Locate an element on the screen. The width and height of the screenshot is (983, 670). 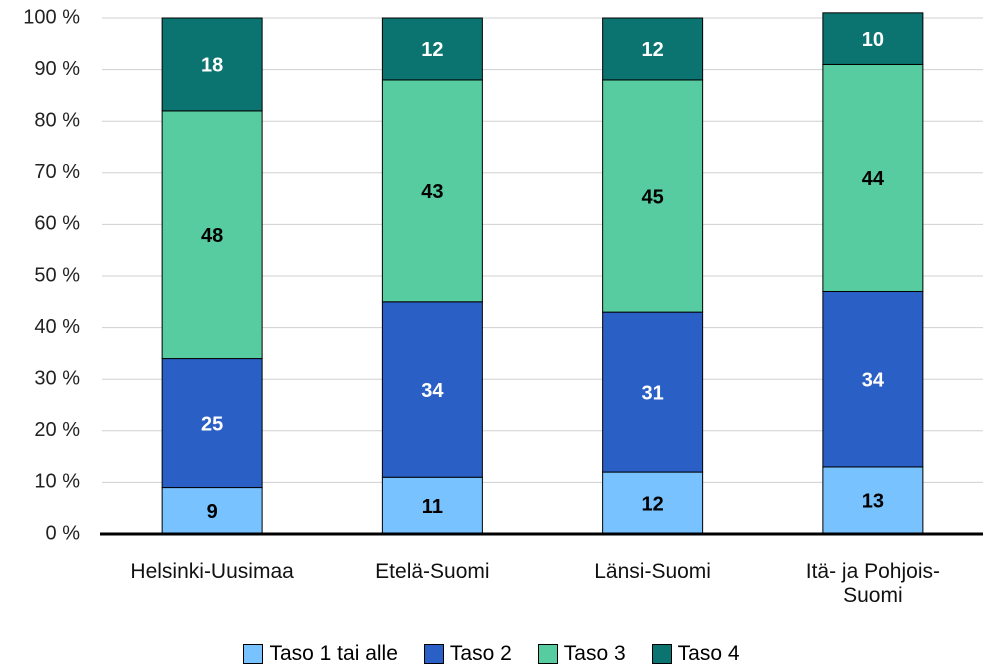
y-tick-label: 90 % is located at coordinates (57, 69).